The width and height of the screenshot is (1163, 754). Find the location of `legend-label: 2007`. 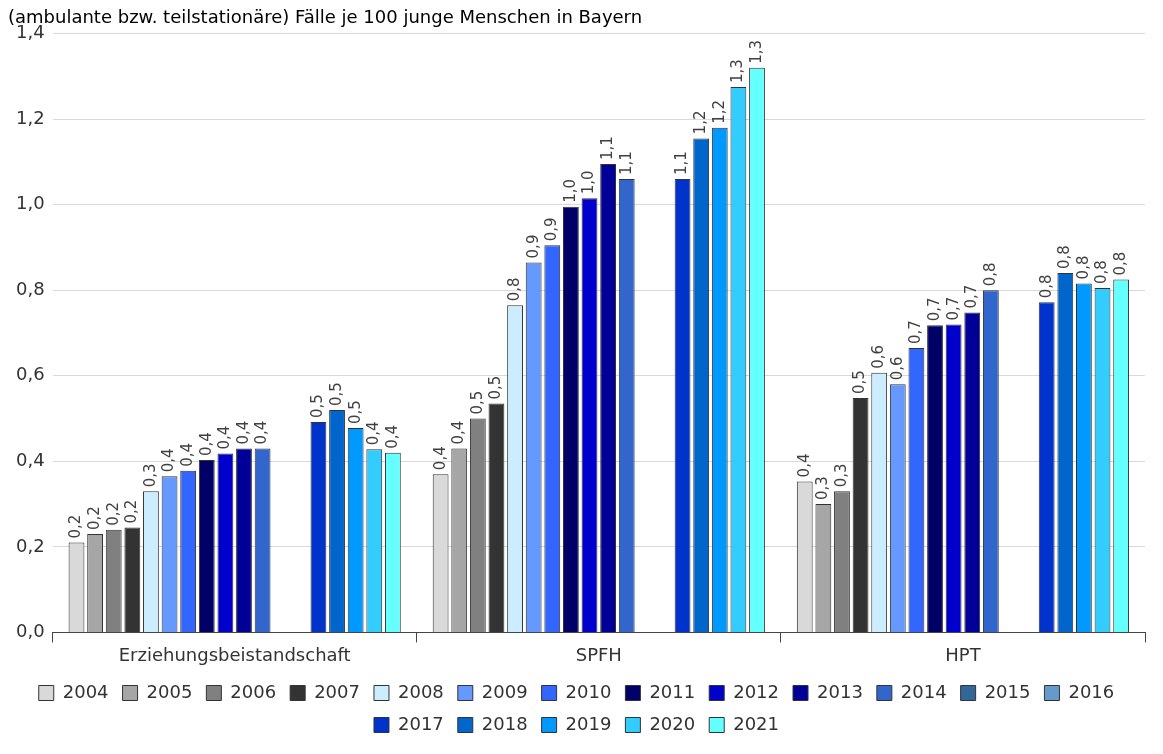

legend-label: 2007 is located at coordinates (337, 691).